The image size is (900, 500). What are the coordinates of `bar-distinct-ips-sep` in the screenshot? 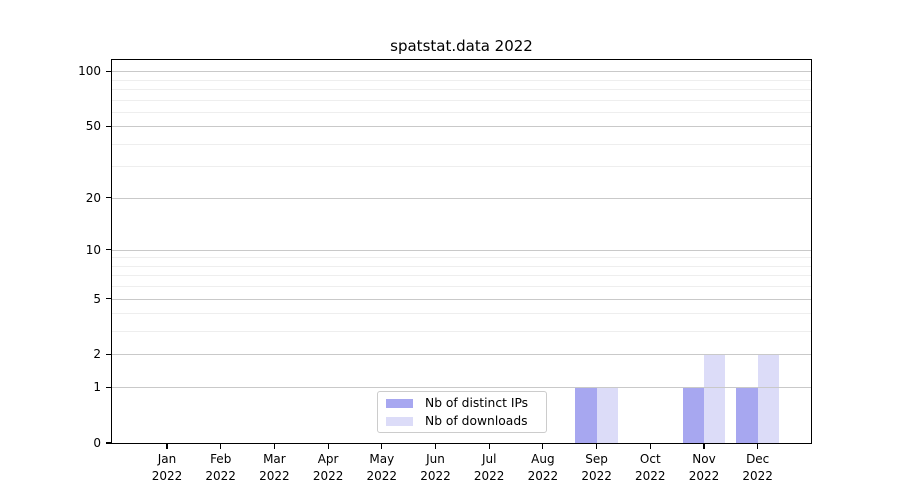 It's located at (586, 415).